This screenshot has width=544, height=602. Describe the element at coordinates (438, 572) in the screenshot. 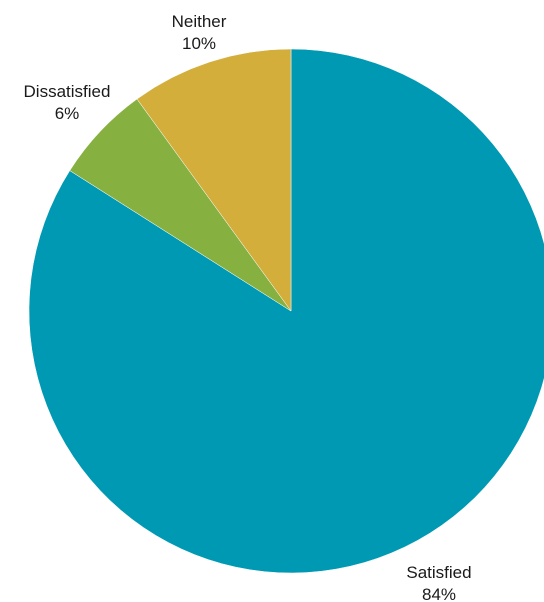

I see `slice-label-satisfied-name: Satisfied` at that location.